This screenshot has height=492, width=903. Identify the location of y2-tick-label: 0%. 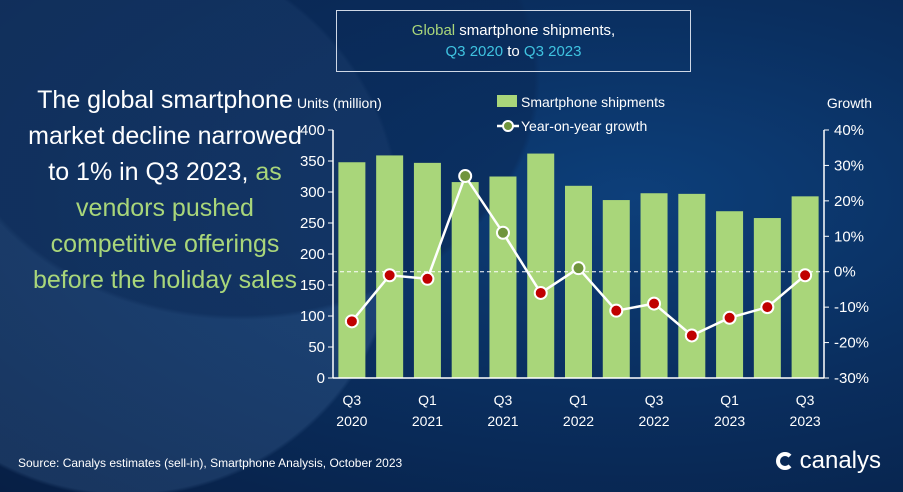
(845, 272).